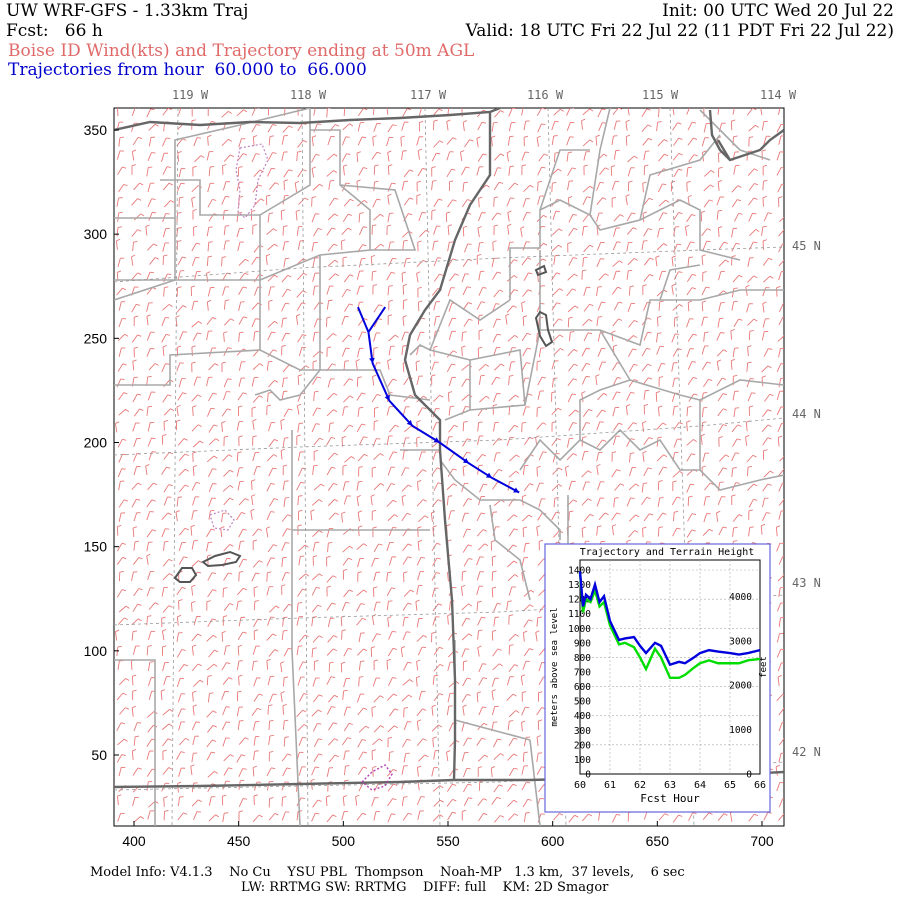  What do you see at coordinates (669, 626) in the screenshot?
I see `terrain-height-line` at bounding box center [669, 626].